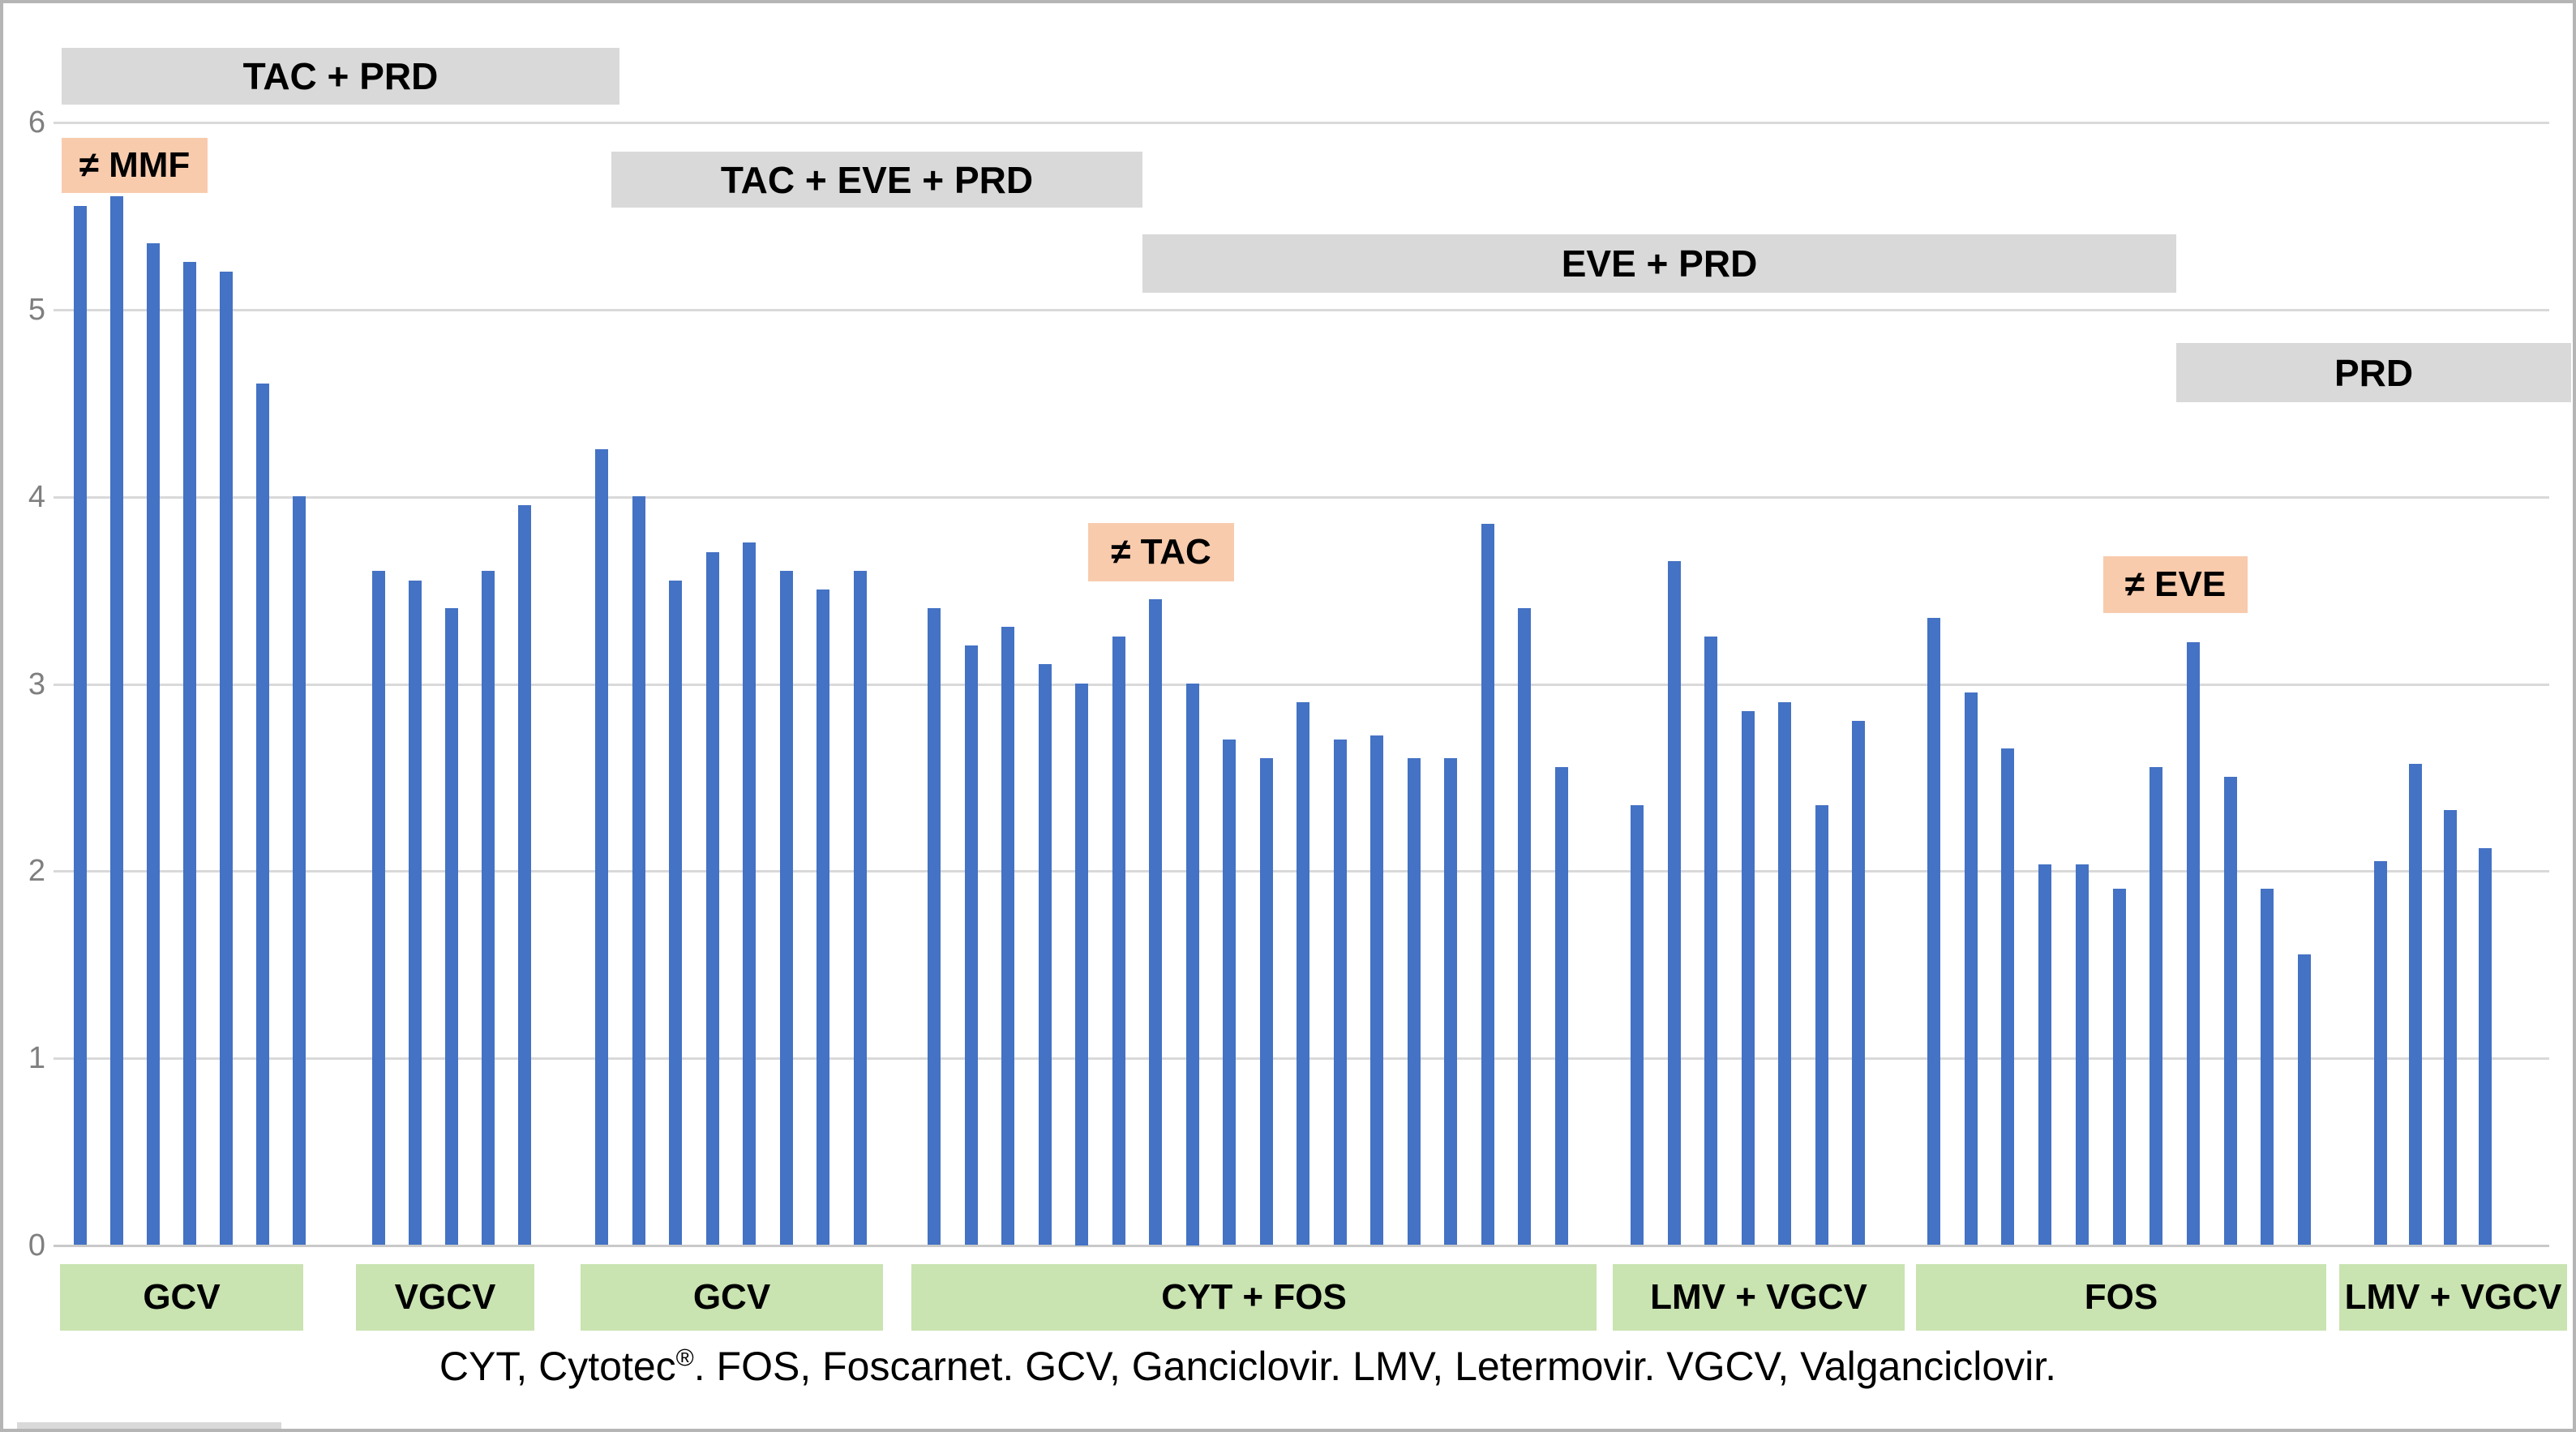 This screenshot has width=2576, height=1432. I want to click on y-axis-tick-label: 5, so click(36, 310).